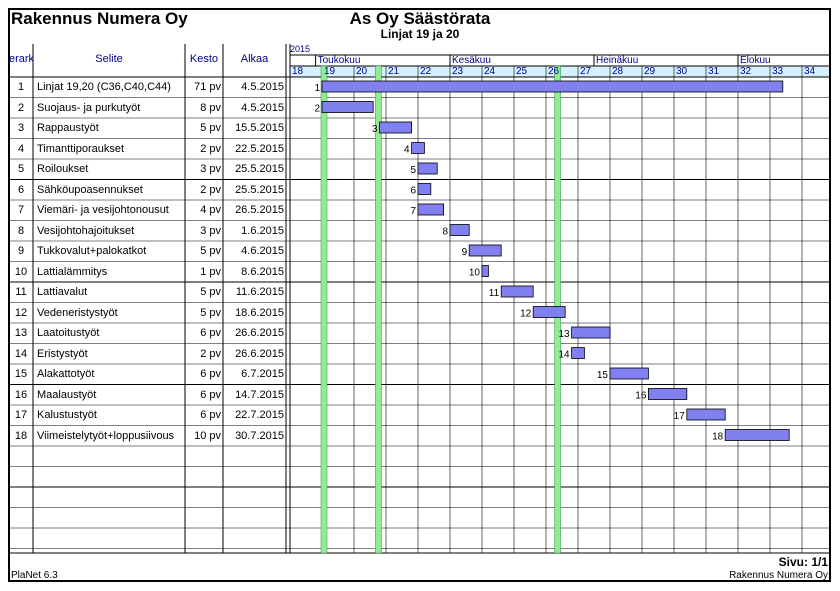 Image resolution: width=840 pixels, height=591 pixels. What do you see at coordinates (262, 374) in the screenshot?
I see `task-start: 6.7.2015` at bounding box center [262, 374].